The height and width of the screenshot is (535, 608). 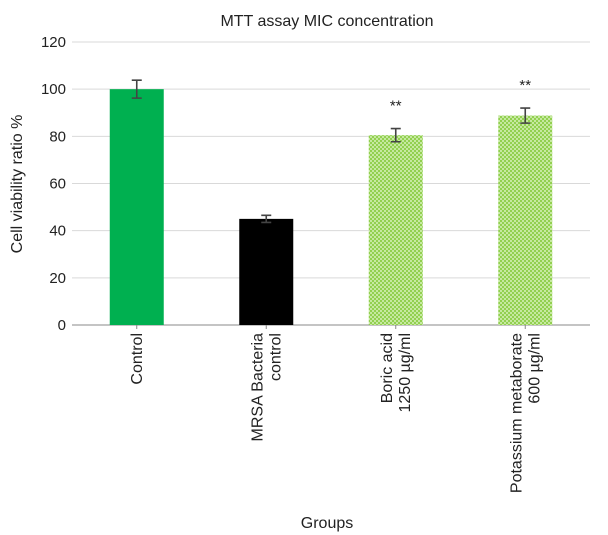 What do you see at coordinates (57, 184) in the screenshot?
I see `y-tick-label: 60` at bounding box center [57, 184].